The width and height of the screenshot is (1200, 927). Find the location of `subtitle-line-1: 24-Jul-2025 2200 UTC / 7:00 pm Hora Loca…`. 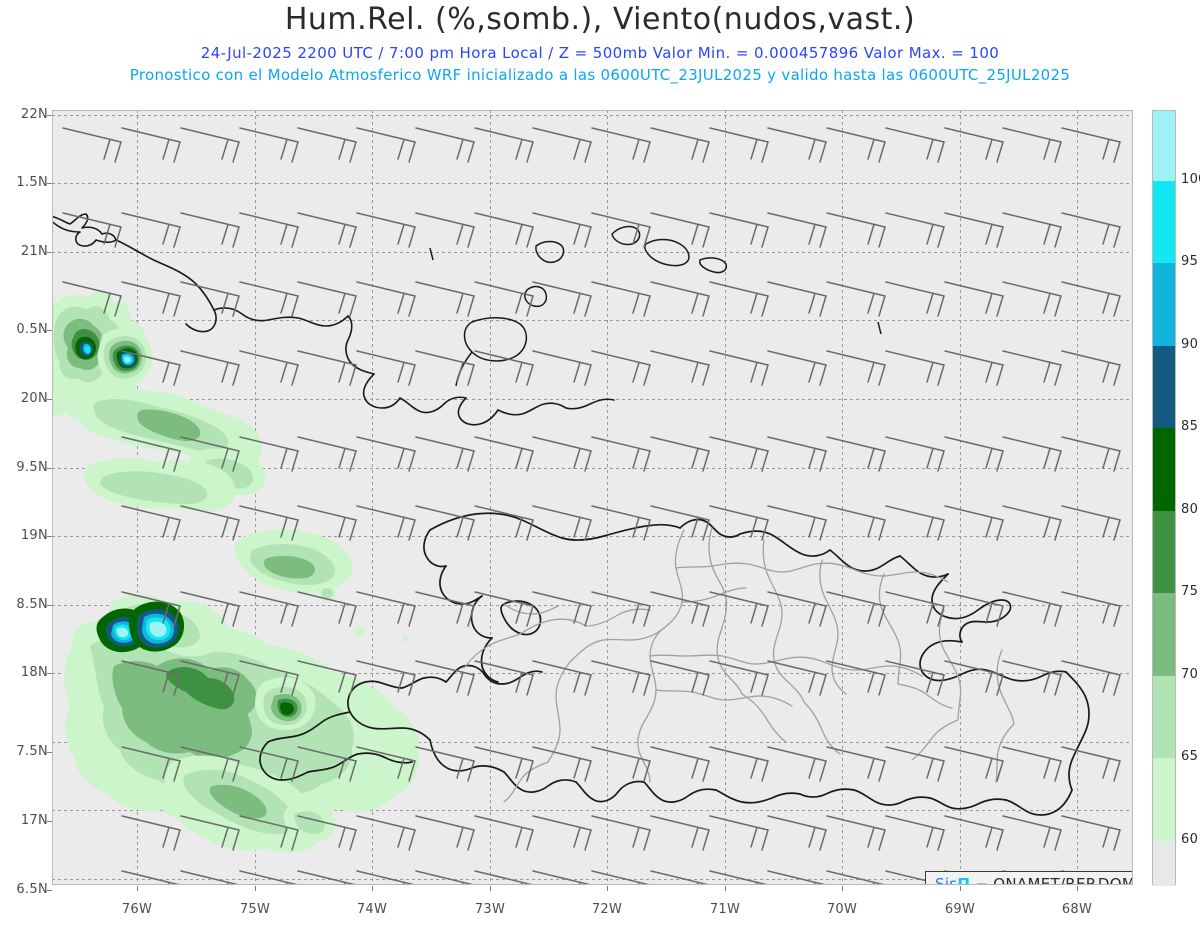

subtitle-line-1: 24-Jul-2025 2200 UTC / 7:00 pm Hora Loca… is located at coordinates (600, 53).